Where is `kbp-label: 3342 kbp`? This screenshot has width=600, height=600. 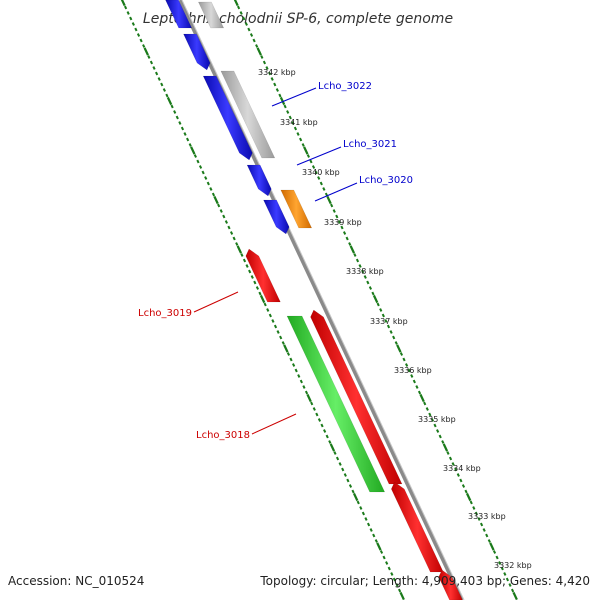 kbp-label: 3342 kbp is located at coordinates (277, 72).